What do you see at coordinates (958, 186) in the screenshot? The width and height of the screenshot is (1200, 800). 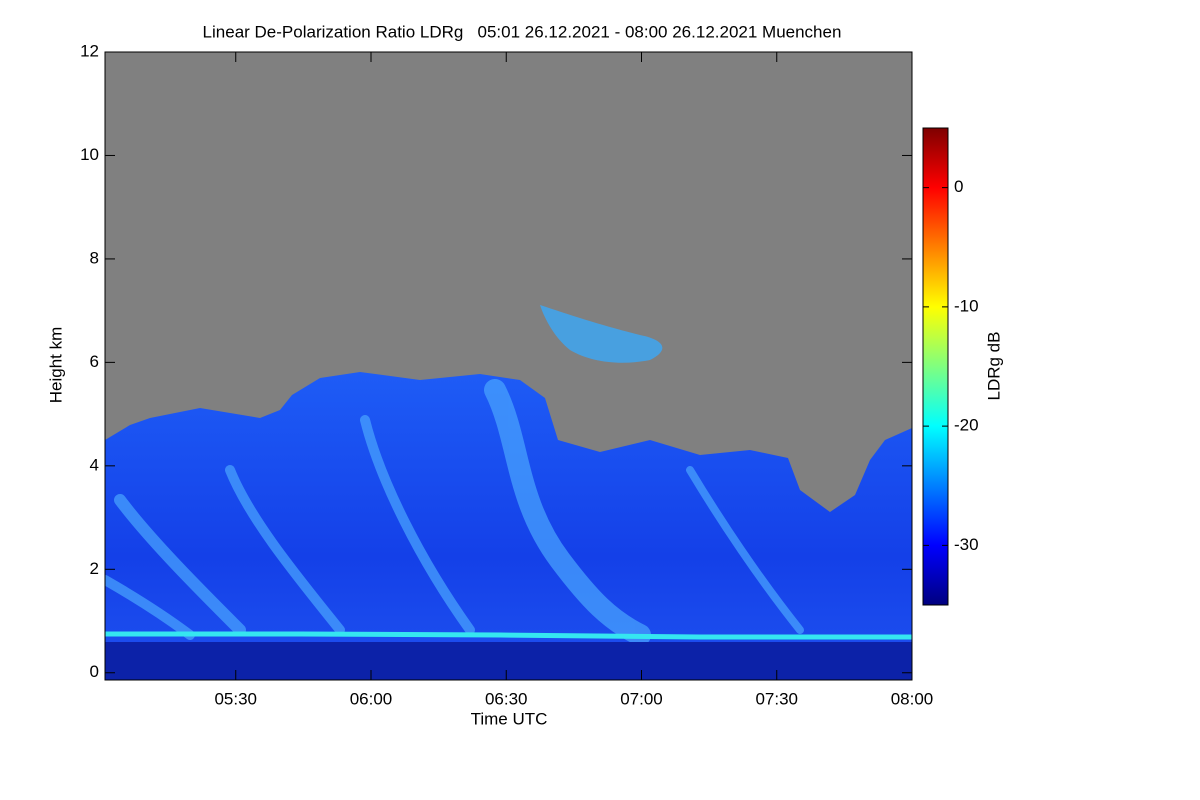 I see `colorbar-tick-label: 0` at bounding box center [958, 186].